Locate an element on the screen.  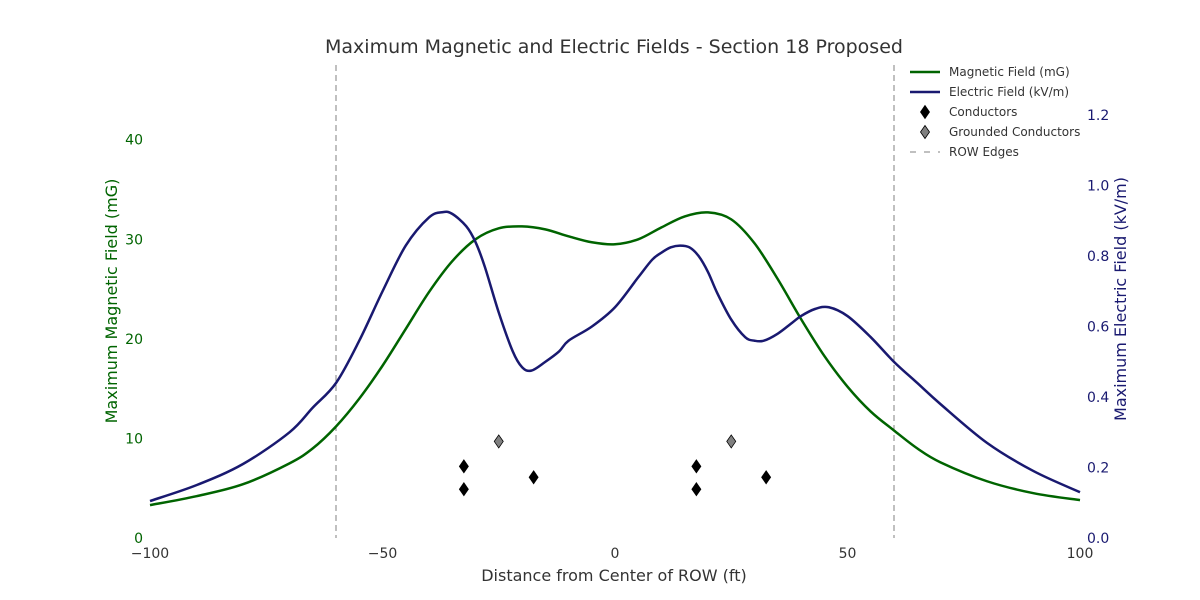
right-tick-label: 0.2 is located at coordinates (1098, 469).